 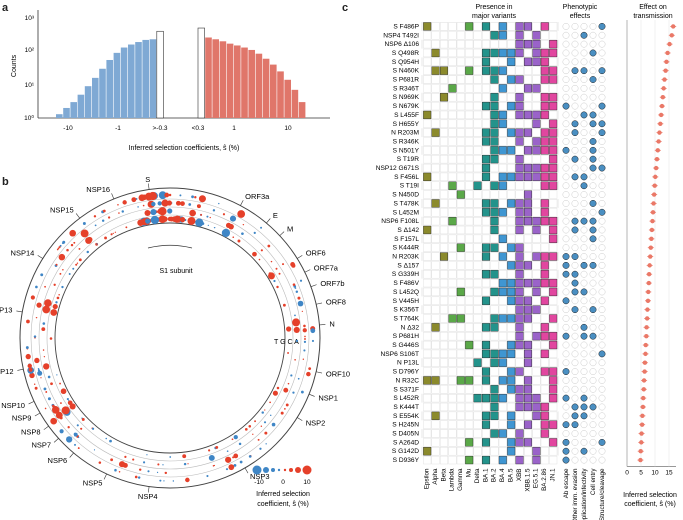 I want to click on variant-label-2: Beta, so click(x=443, y=474).